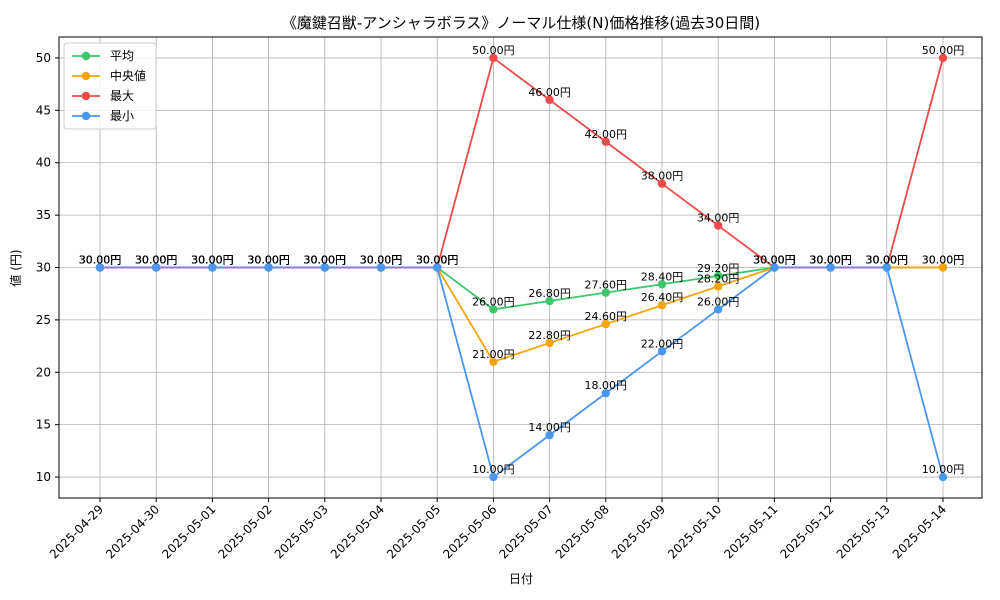 The height and width of the screenshot is (600, 1000). I want to click on data-label: 10.00円, so click(943, 469).